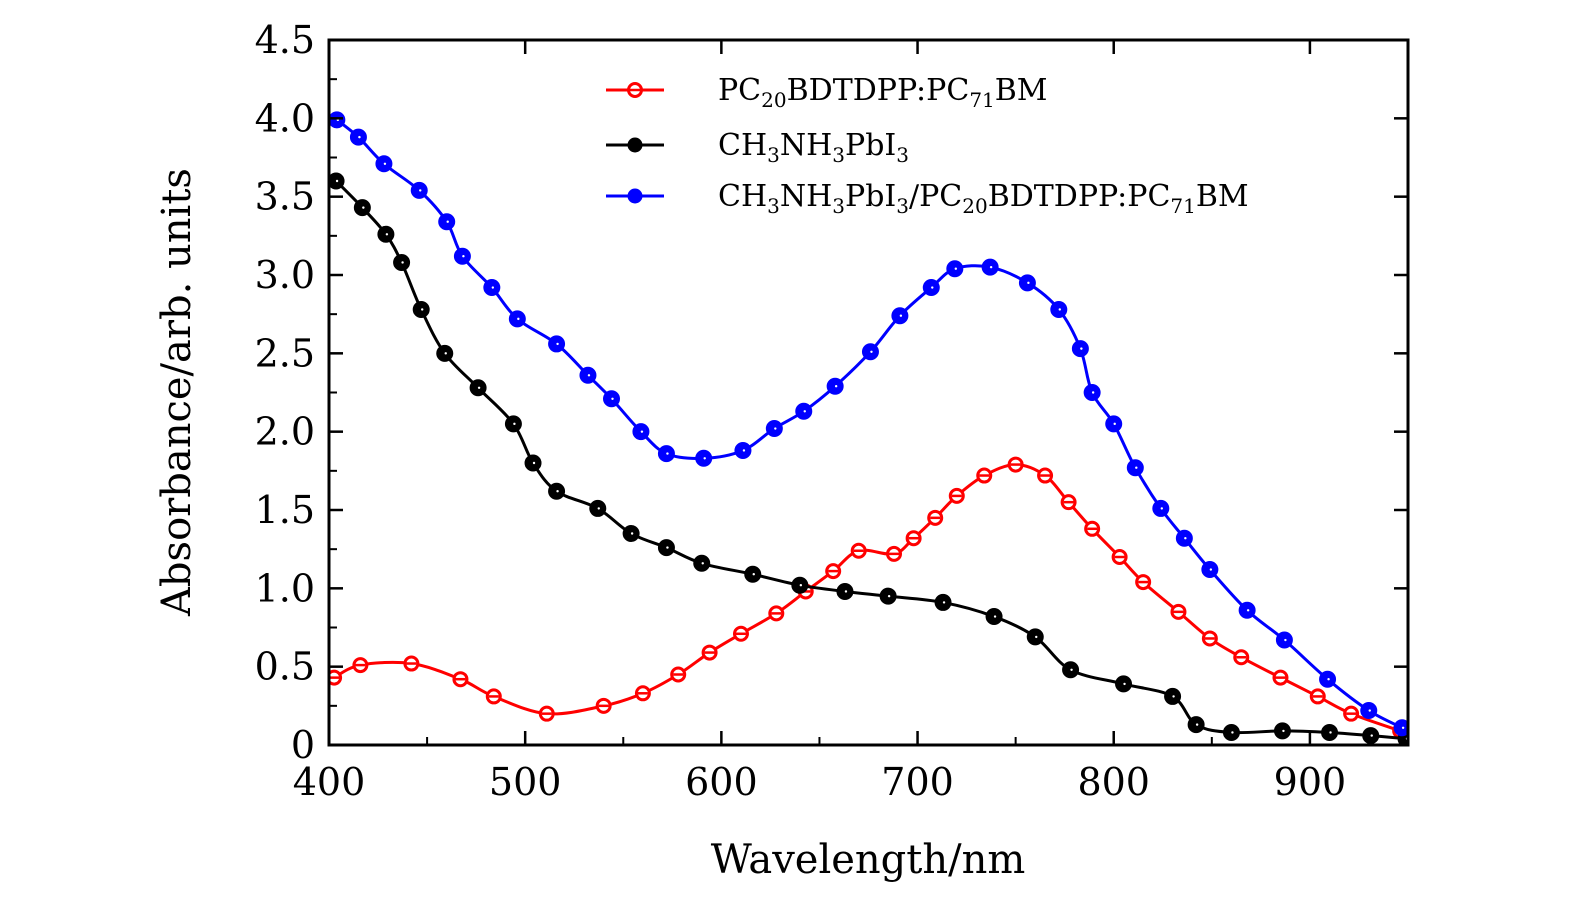  Describe the element at coordinates (1113, 782) in the screenshot. I see `x-tick-label: 800` at that location.